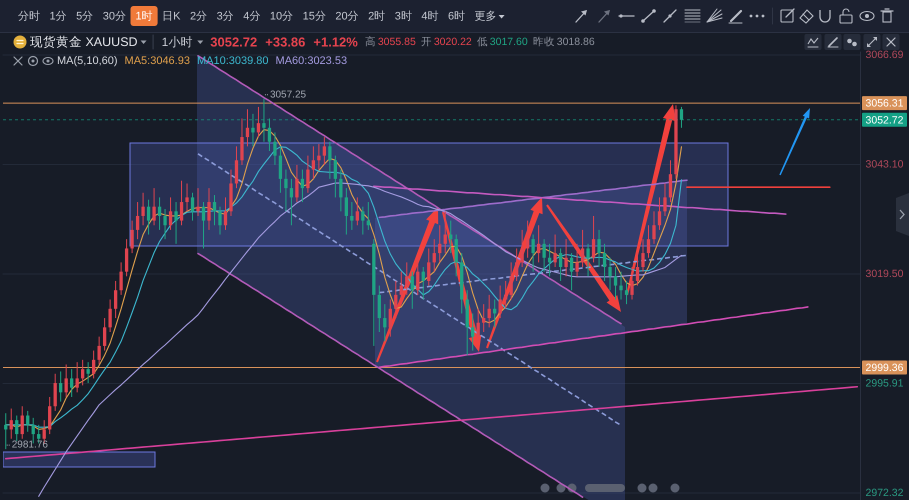  Describe the element at coordinates (429, 16) in the screenshot. I see `text: 4时` at that location.